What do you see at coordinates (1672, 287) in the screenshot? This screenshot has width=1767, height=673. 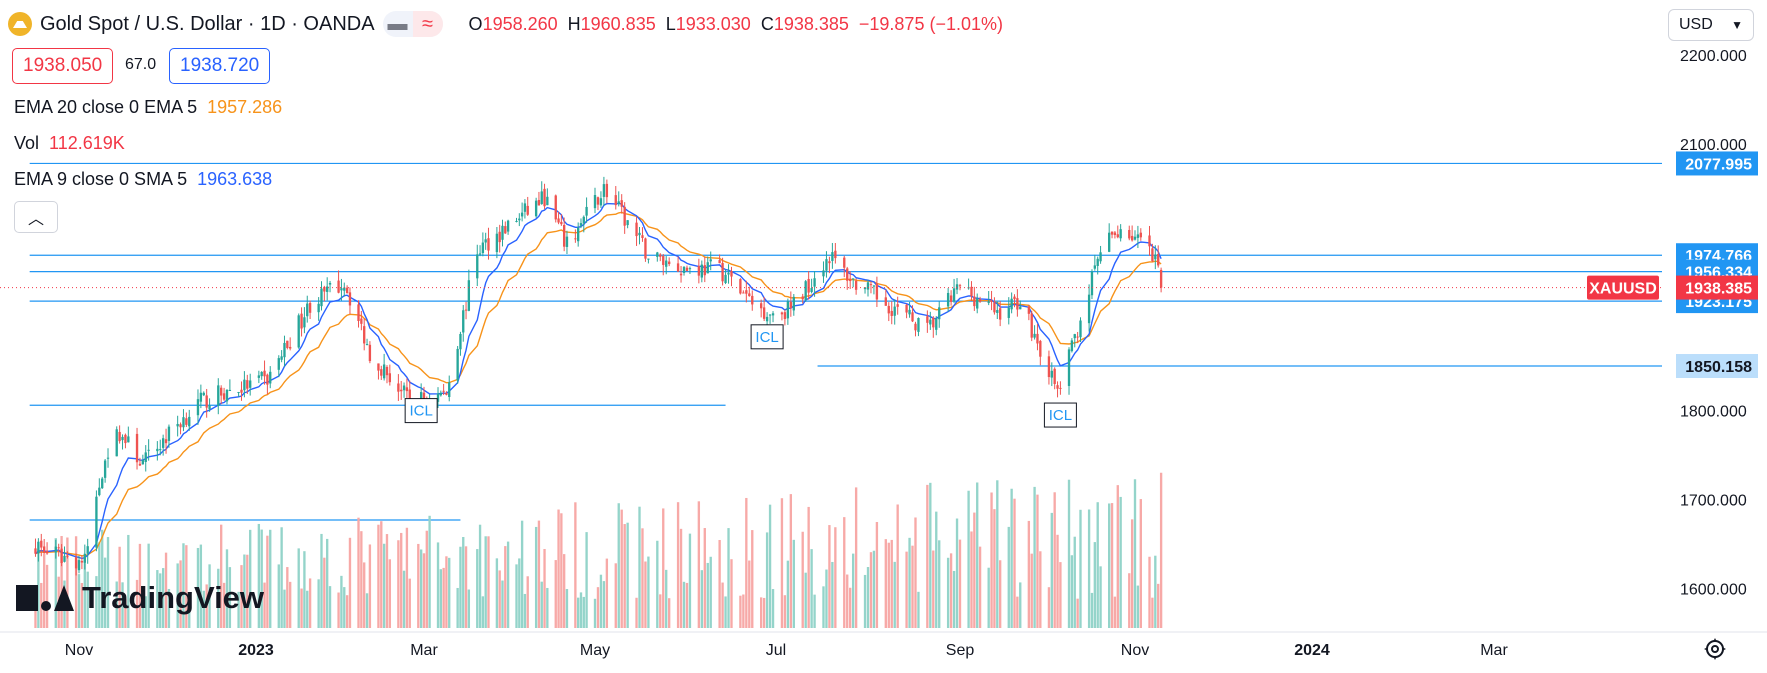 I see `last-price-label: XAUUSD 1938.385` at bounding box center [1672, 287].